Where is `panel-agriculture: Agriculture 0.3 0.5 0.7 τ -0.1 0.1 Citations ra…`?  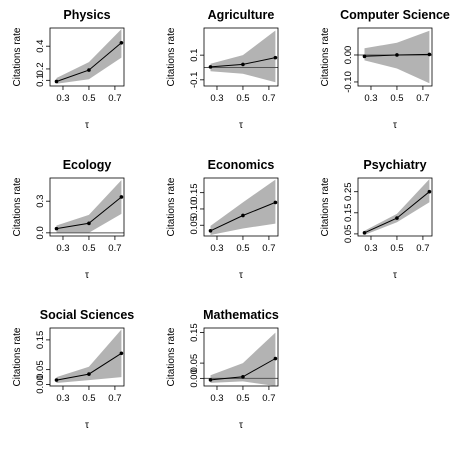
panel-agriculture: Agriculture 0.3 0.5 0.7 τ -0.1 0.1 Citations ra… is located at coordinates (222, 69).